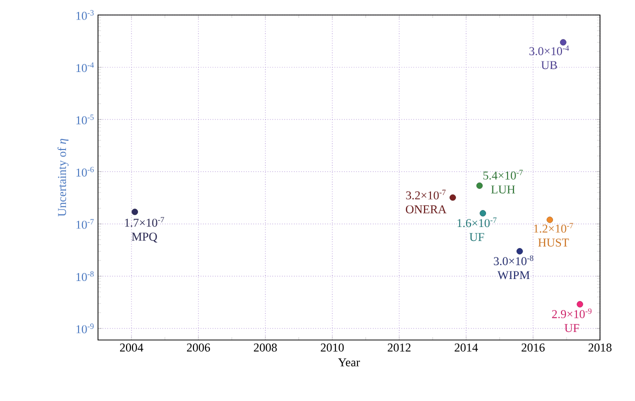  What do you see at coordinates (85, 276) in the screenshot?
I see `y-tick-label: 10$^{-8}$` at bounding box center [85, 276].